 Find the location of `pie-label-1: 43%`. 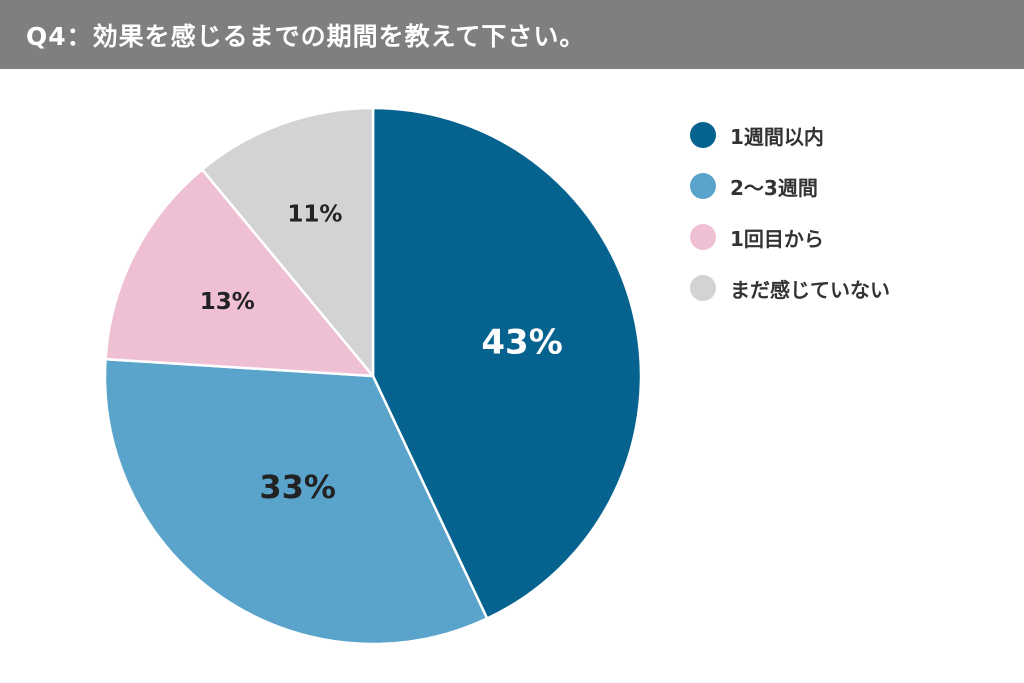

pie-label-1: 43% is located at coordinates (521, 343).